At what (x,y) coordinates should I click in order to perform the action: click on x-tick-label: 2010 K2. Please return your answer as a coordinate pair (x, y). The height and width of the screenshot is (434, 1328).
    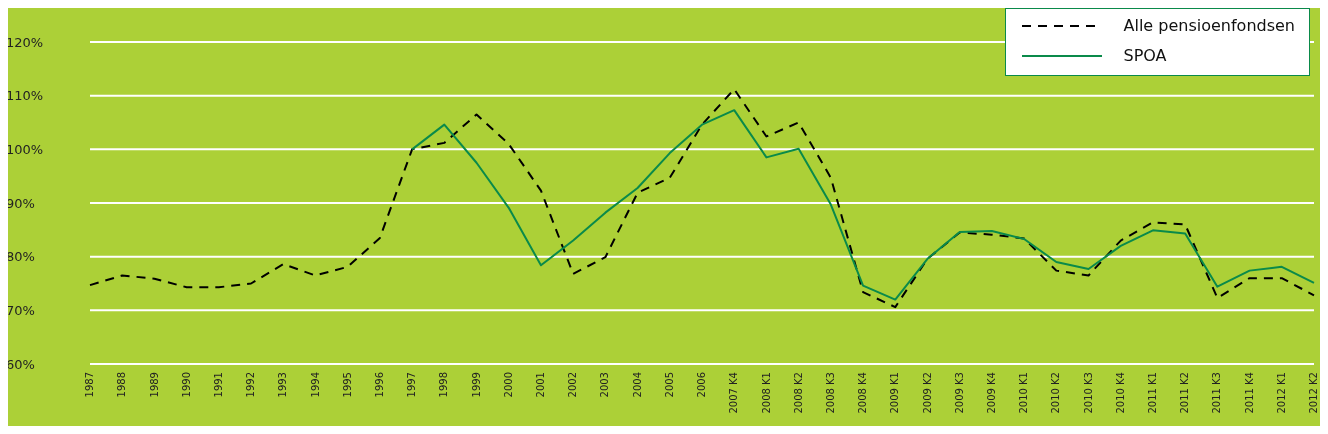
    Looking at the image, I should click on (1056, 393).